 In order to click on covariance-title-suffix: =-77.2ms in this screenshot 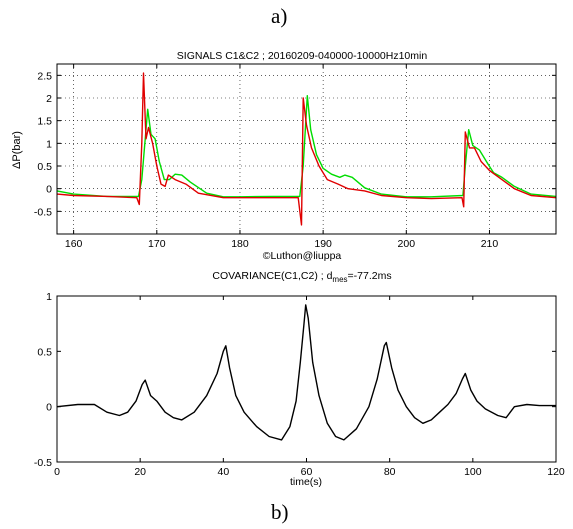, I will do `click(370, 276)`.